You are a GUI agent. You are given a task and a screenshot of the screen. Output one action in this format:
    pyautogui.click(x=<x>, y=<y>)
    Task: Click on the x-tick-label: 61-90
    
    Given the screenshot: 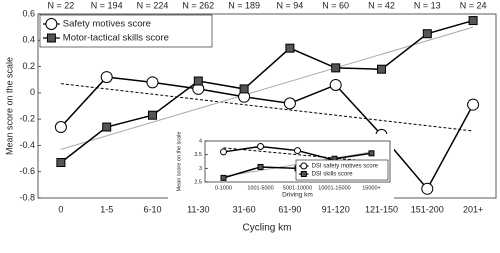 What is the action you would take?
    pyautogui.click(x=289, y=209)
    